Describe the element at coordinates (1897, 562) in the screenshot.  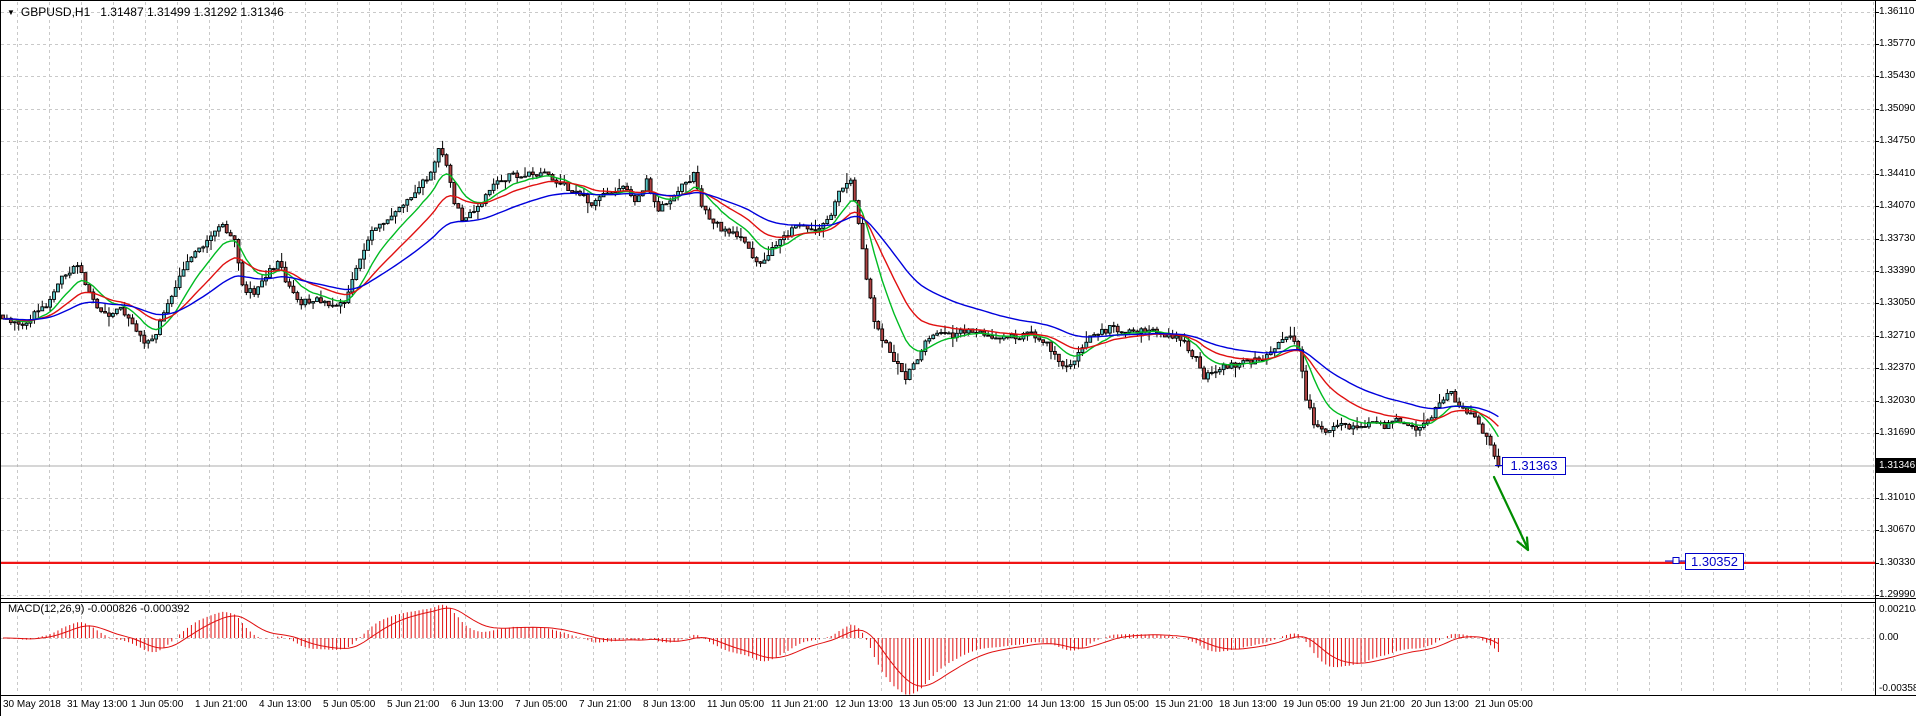
I see `price-axis-label: 1.30330` at that location.